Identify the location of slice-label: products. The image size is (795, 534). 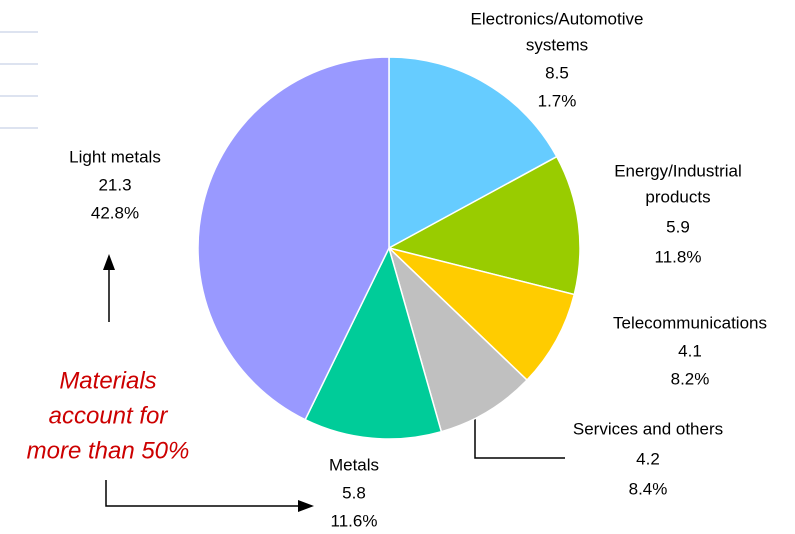
(677, 196).